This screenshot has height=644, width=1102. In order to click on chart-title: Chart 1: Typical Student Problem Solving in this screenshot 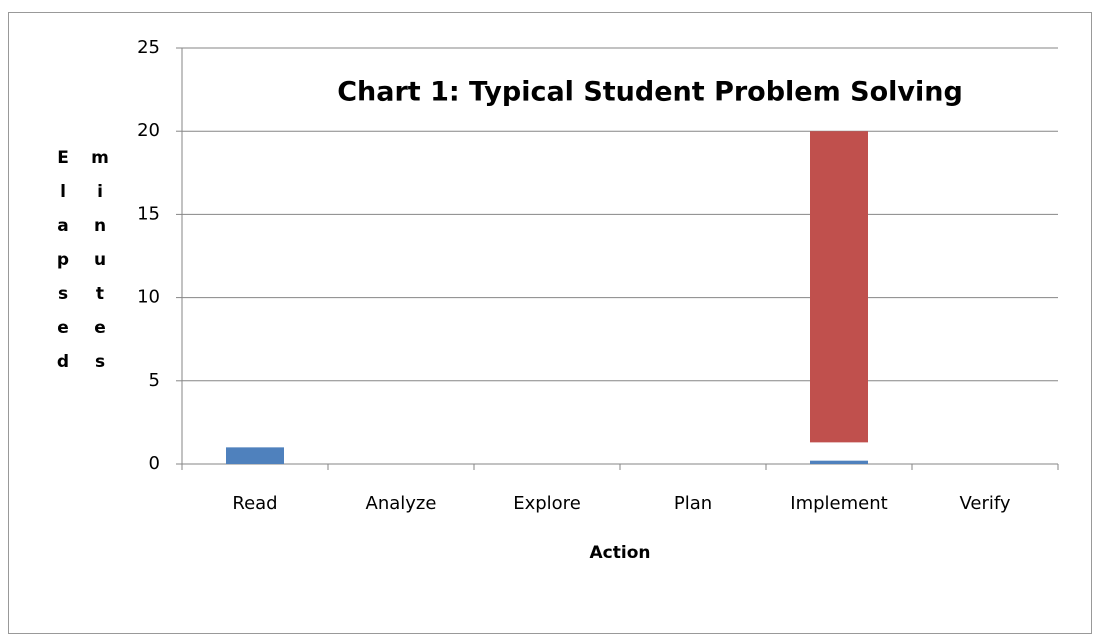, I will do `click(650, 92)`.